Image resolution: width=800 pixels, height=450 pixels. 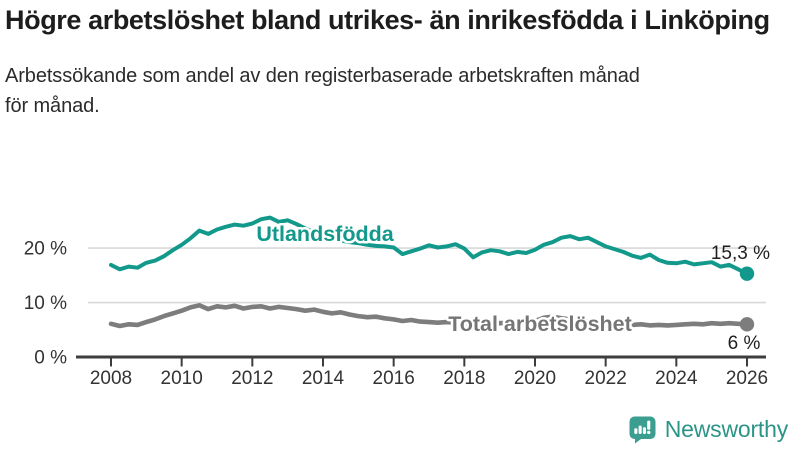 I want to click on series-label: Utlandsfödda, so click(x=325, y=234).